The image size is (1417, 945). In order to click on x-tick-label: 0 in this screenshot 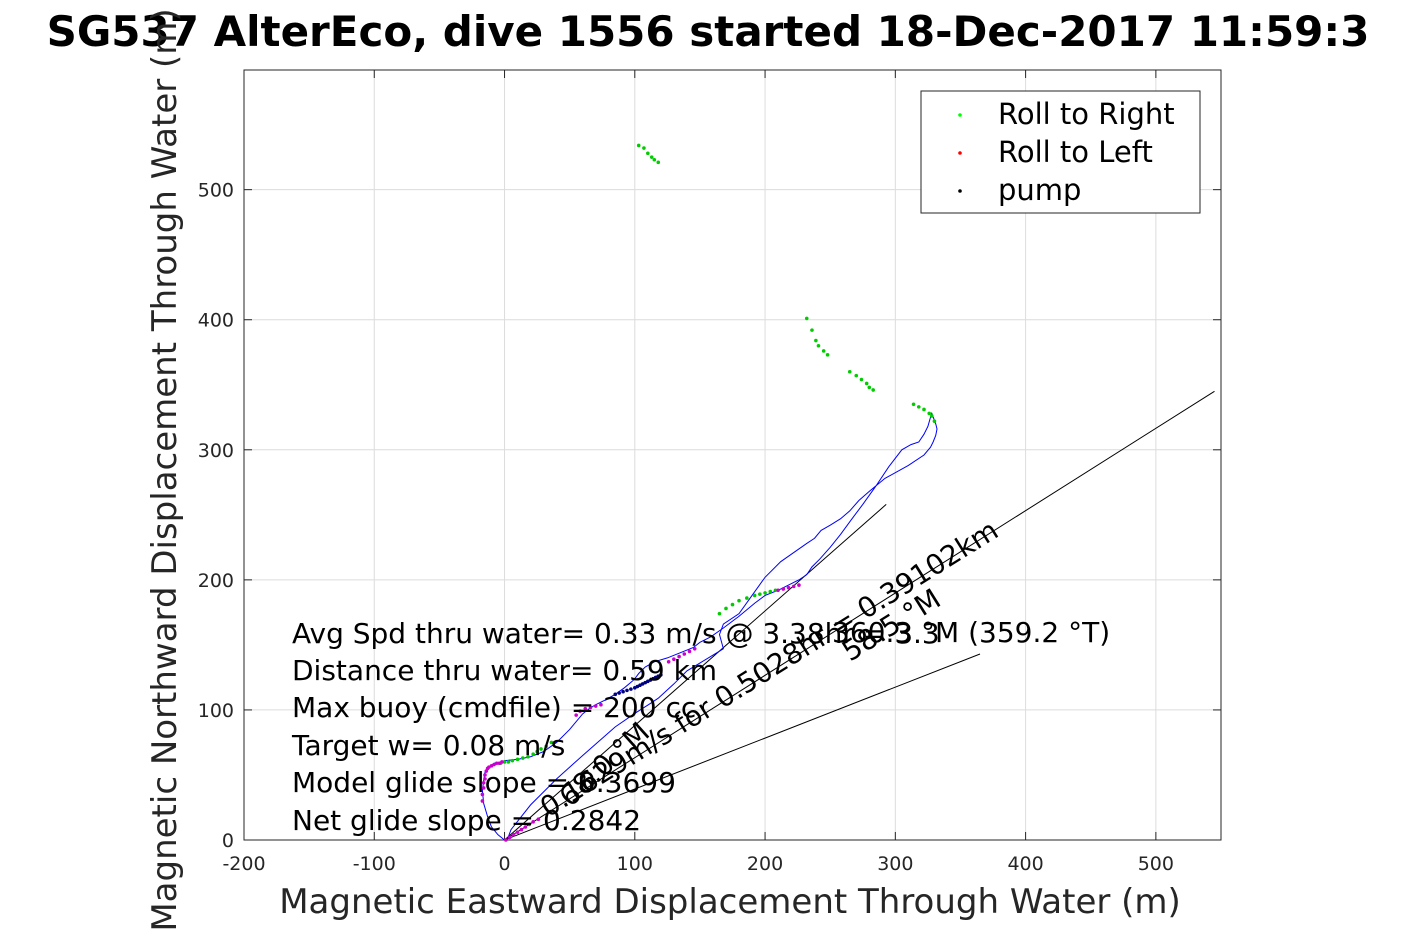, I will do `click(504, 864)`.